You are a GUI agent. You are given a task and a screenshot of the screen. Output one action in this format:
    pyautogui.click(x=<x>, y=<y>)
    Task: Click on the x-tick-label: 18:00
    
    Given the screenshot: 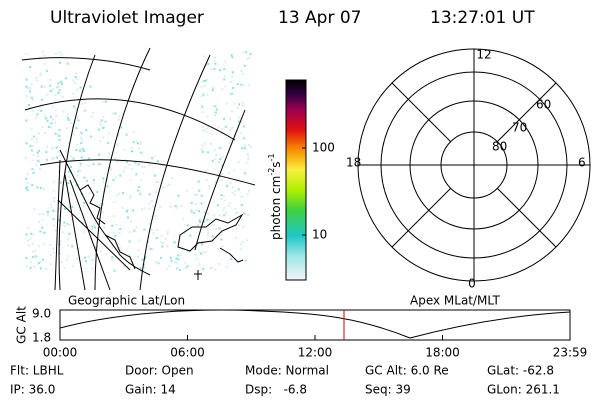 What is the action you would take?
    pyautogui.click(x=442, y=353)
    